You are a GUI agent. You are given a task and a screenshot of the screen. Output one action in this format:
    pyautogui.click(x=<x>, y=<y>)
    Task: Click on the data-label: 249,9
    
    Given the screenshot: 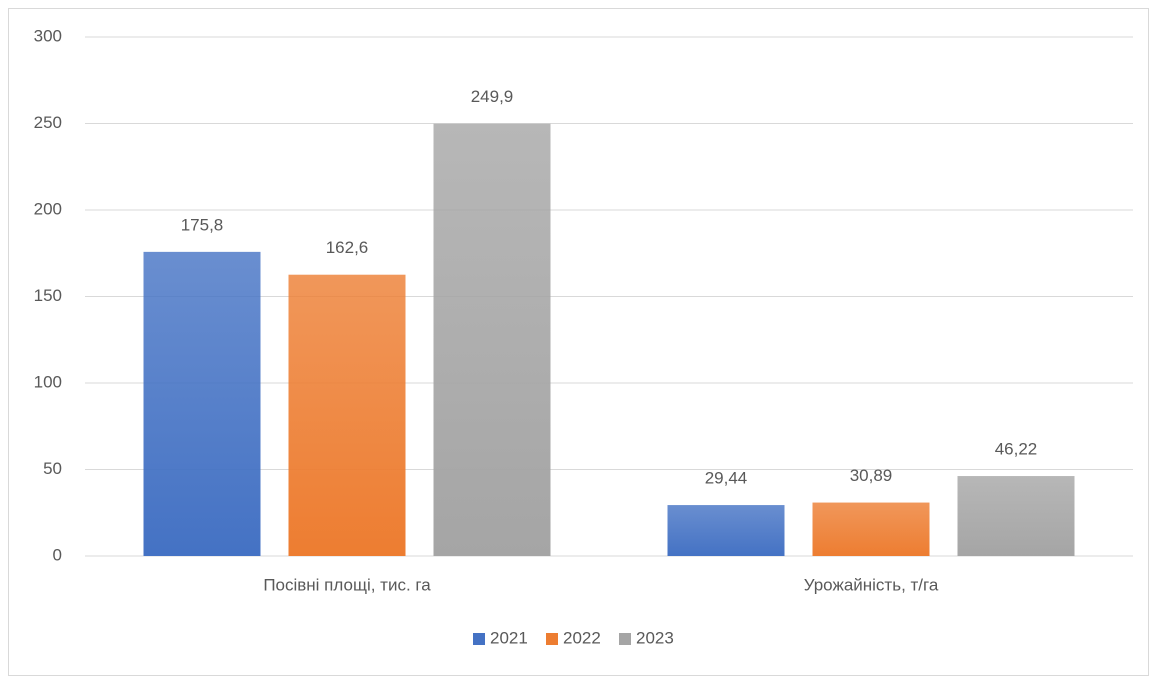 What is the action you would take?
    pyautogui.click(x=492, y=96)
    